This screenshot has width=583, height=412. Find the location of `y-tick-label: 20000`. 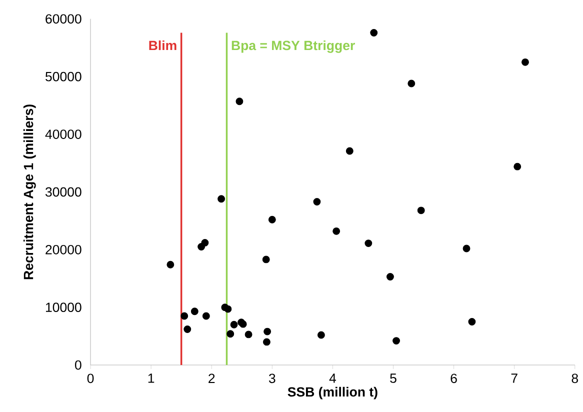

y-tick-label: 20000 is located at coordinates (64, 249).